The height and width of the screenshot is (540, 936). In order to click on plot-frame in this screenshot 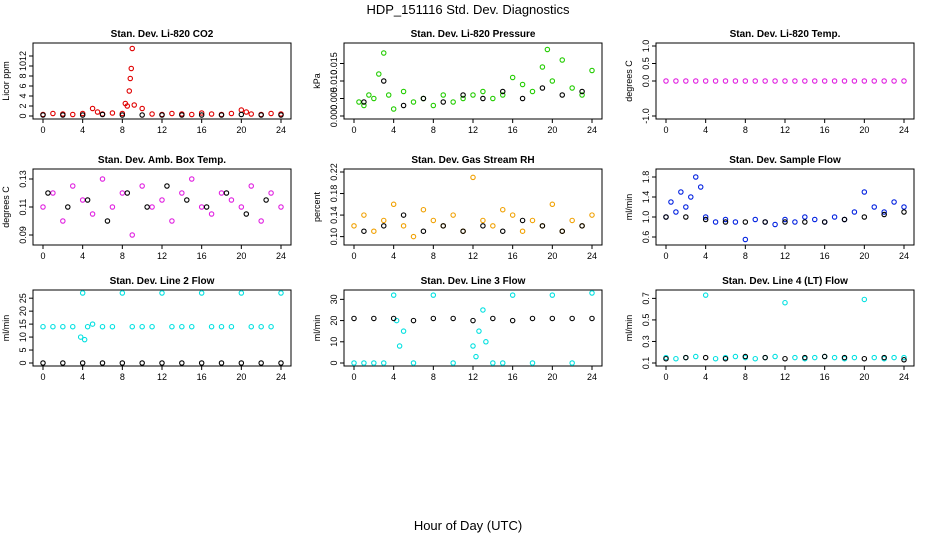, I will do `click(785, 207)`.